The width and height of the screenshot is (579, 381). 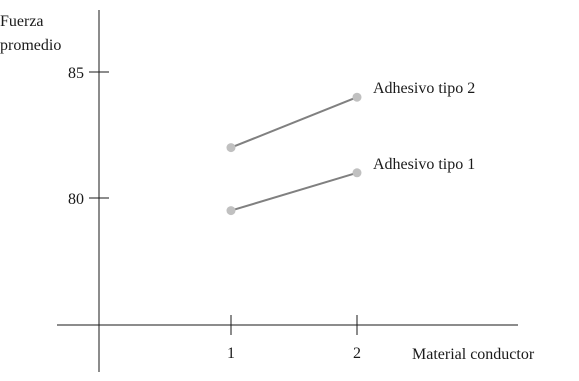 I want to click on y-tick-label-80: 80, so click(x=76, y=199).